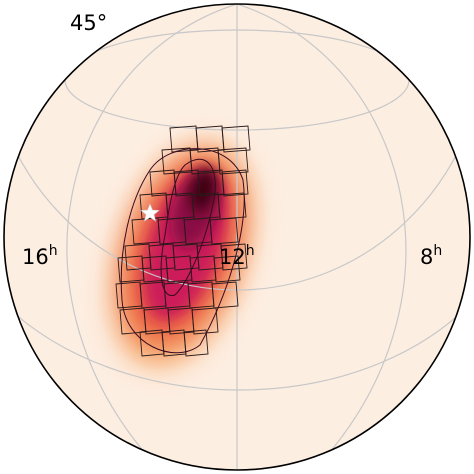  What do you see at coordinates (182, 251) in the screenshot?
I see `contours` at bounding box center [182, 251].